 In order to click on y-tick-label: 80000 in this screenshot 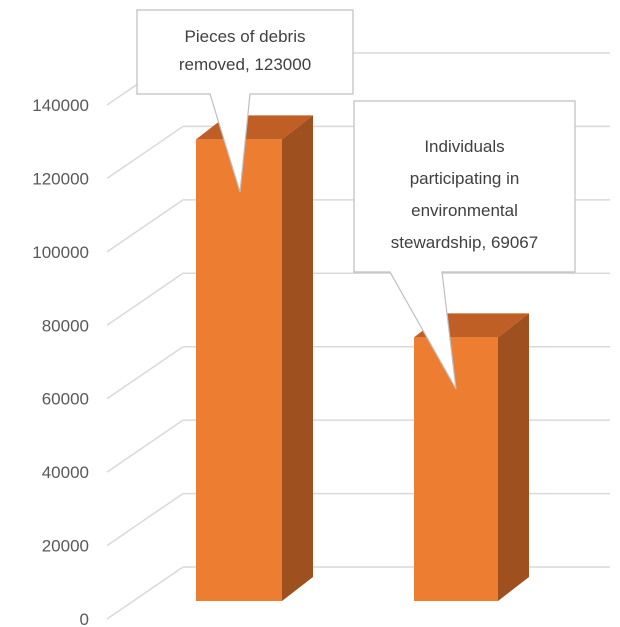, I will do `click(65, 325)`.